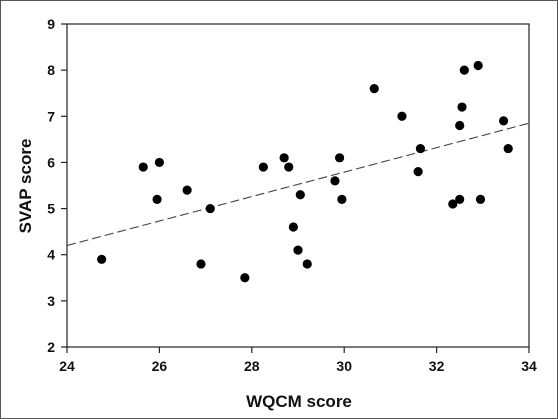 Image resolution: width=558 pixels, height=419 pixels. Describe the element at coordinates (160, 366) in the screenshot. I see `x-tick-label: 26` at that location.